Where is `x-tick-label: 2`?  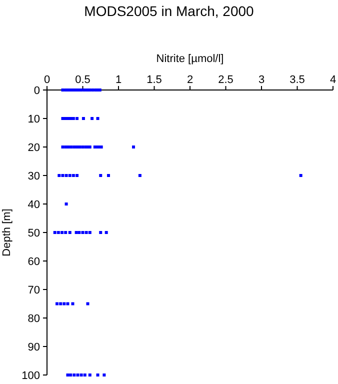
x-tick-label: 2 is located at coordinates (190, 80).